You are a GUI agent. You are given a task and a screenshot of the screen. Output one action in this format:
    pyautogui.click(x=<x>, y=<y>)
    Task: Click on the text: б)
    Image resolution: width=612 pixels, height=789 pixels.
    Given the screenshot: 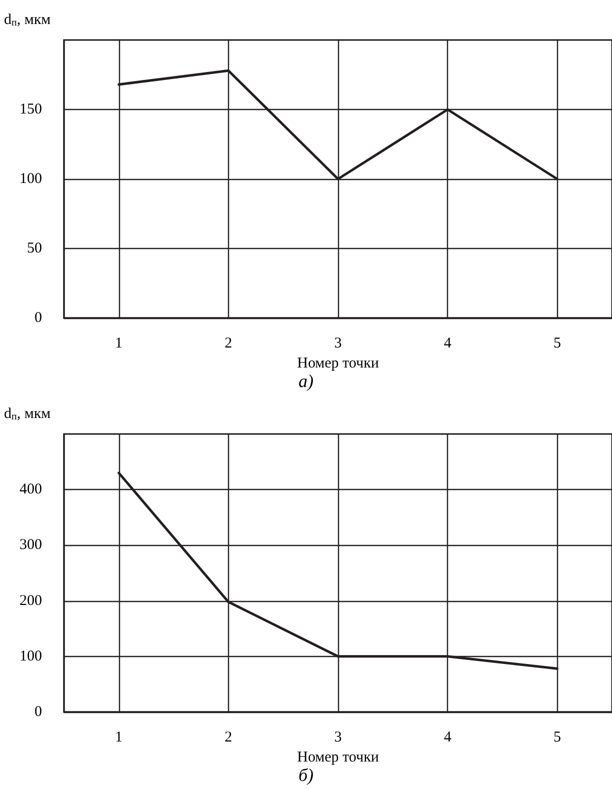 What is the action you would take?
    pyautogui.click(x=306, y=775)
    